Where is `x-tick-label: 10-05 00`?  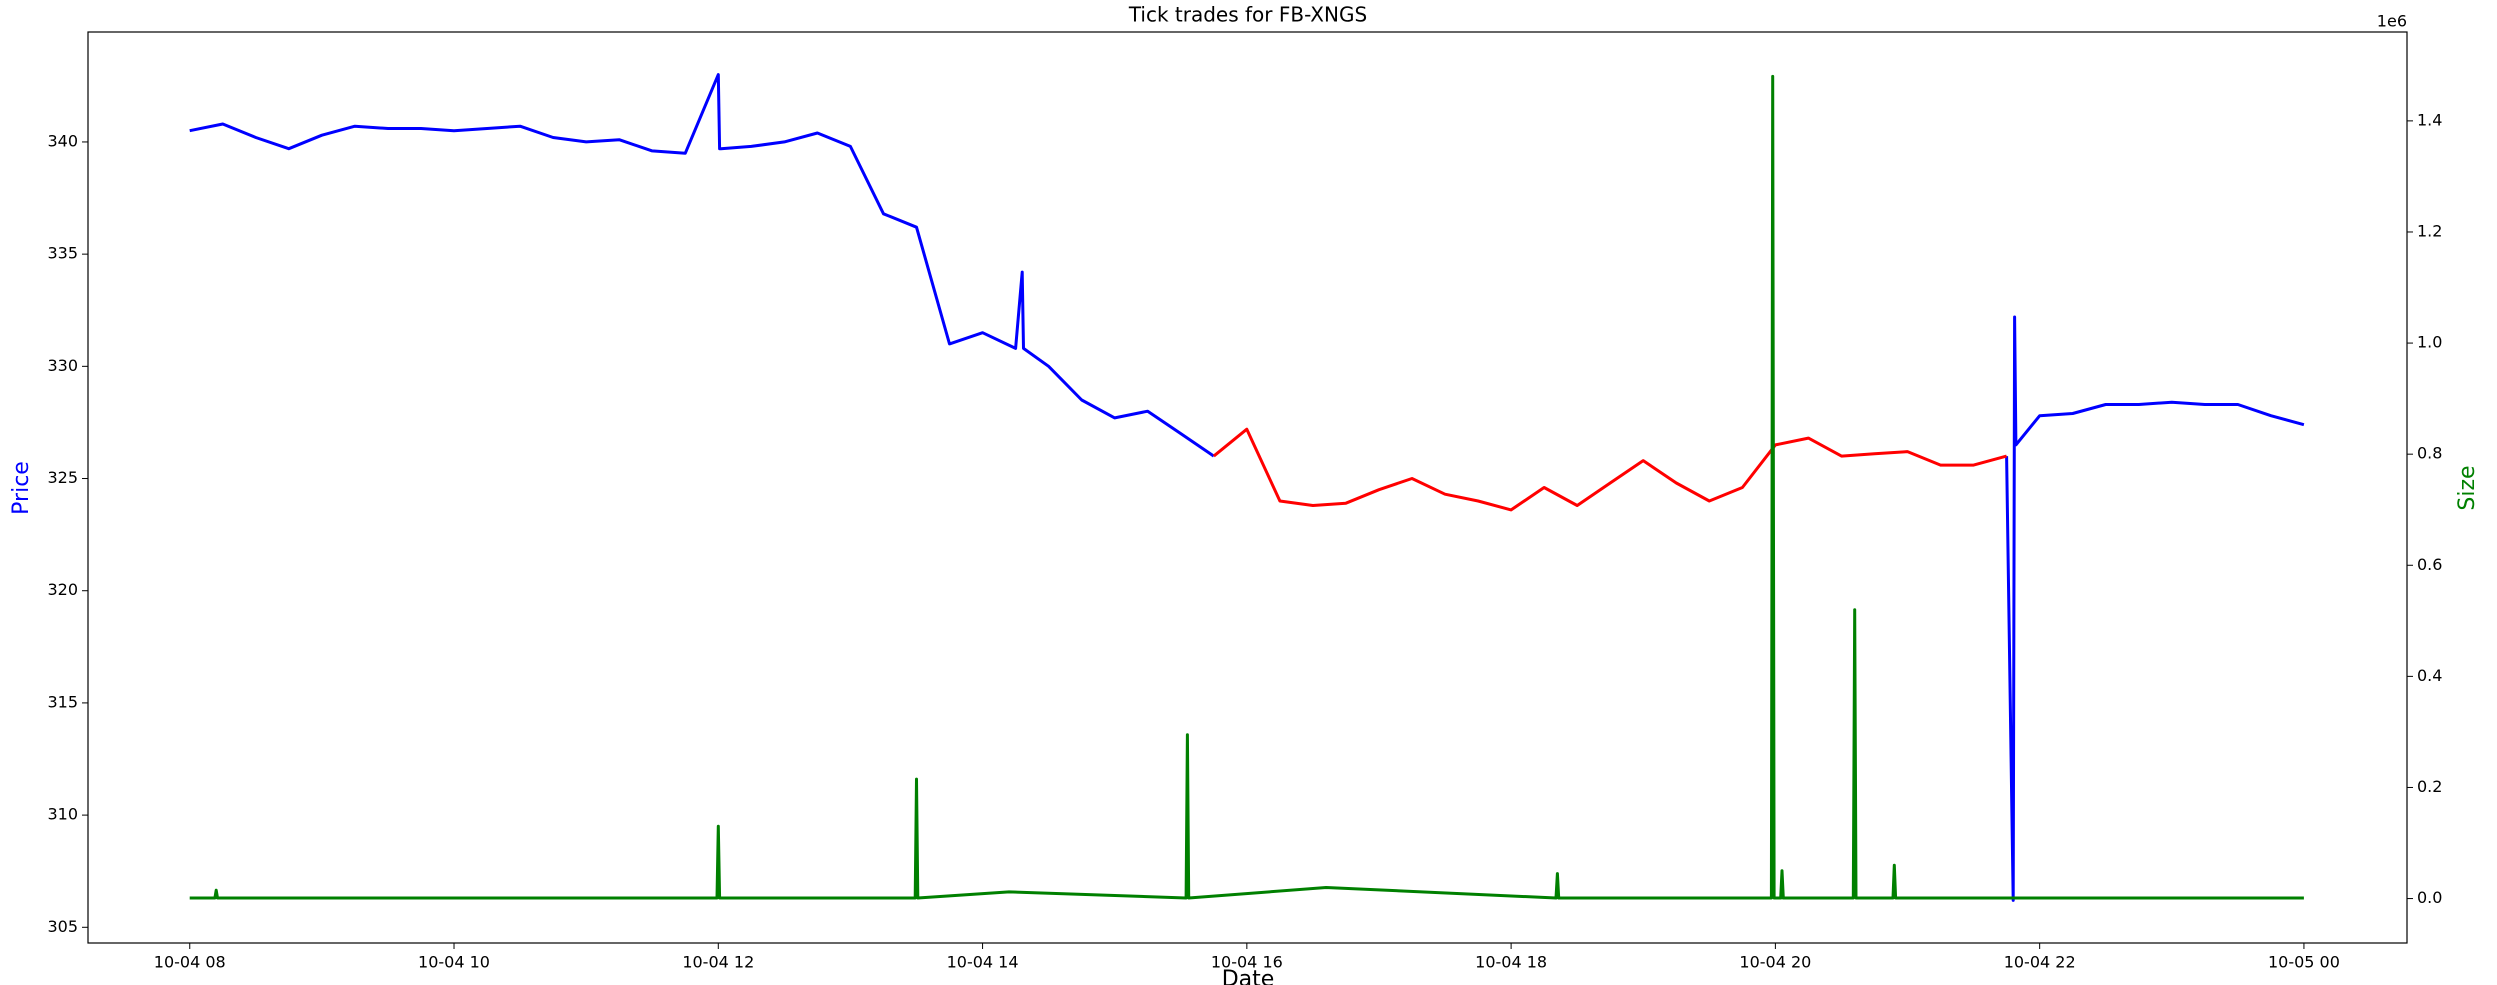
x-tick-label: 10-05 00 is located at coordinates (2304, 962).